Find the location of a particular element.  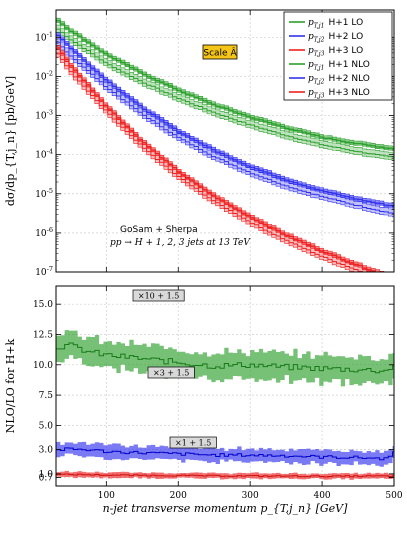

legend-entry-label: pT,j1 H+1 NLO is located at coordinates (339, 66).